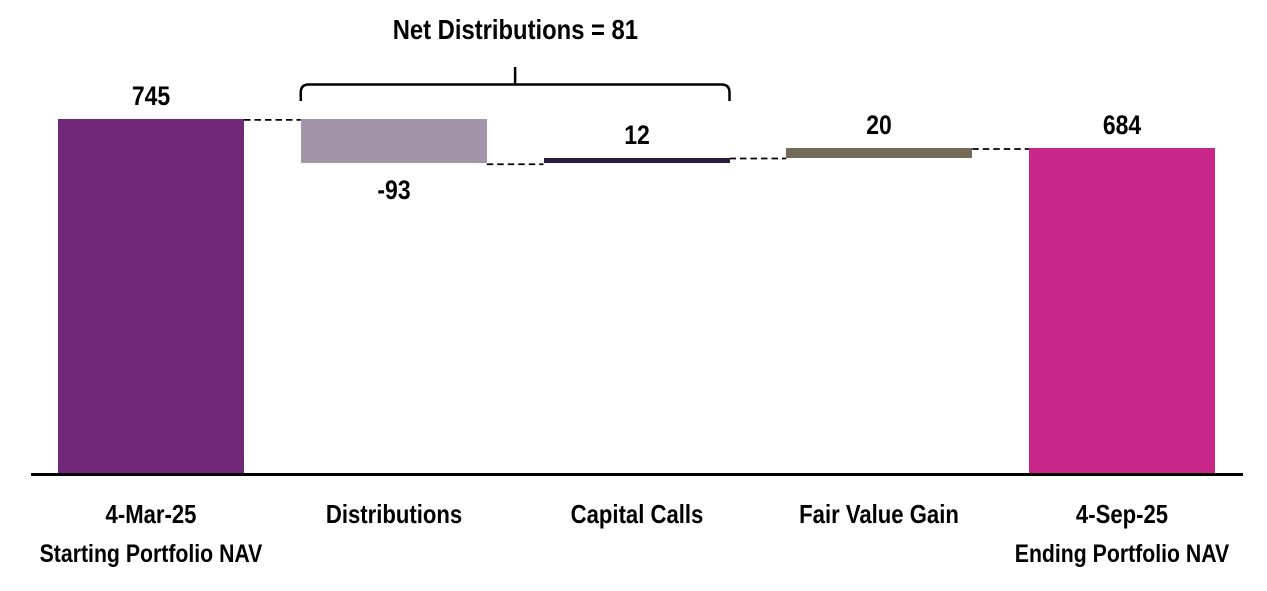 This screenshot has width=1267, height=591. I want to click on net-distributions-annotation-title: Net Distributions = 81, so click(515, 29).